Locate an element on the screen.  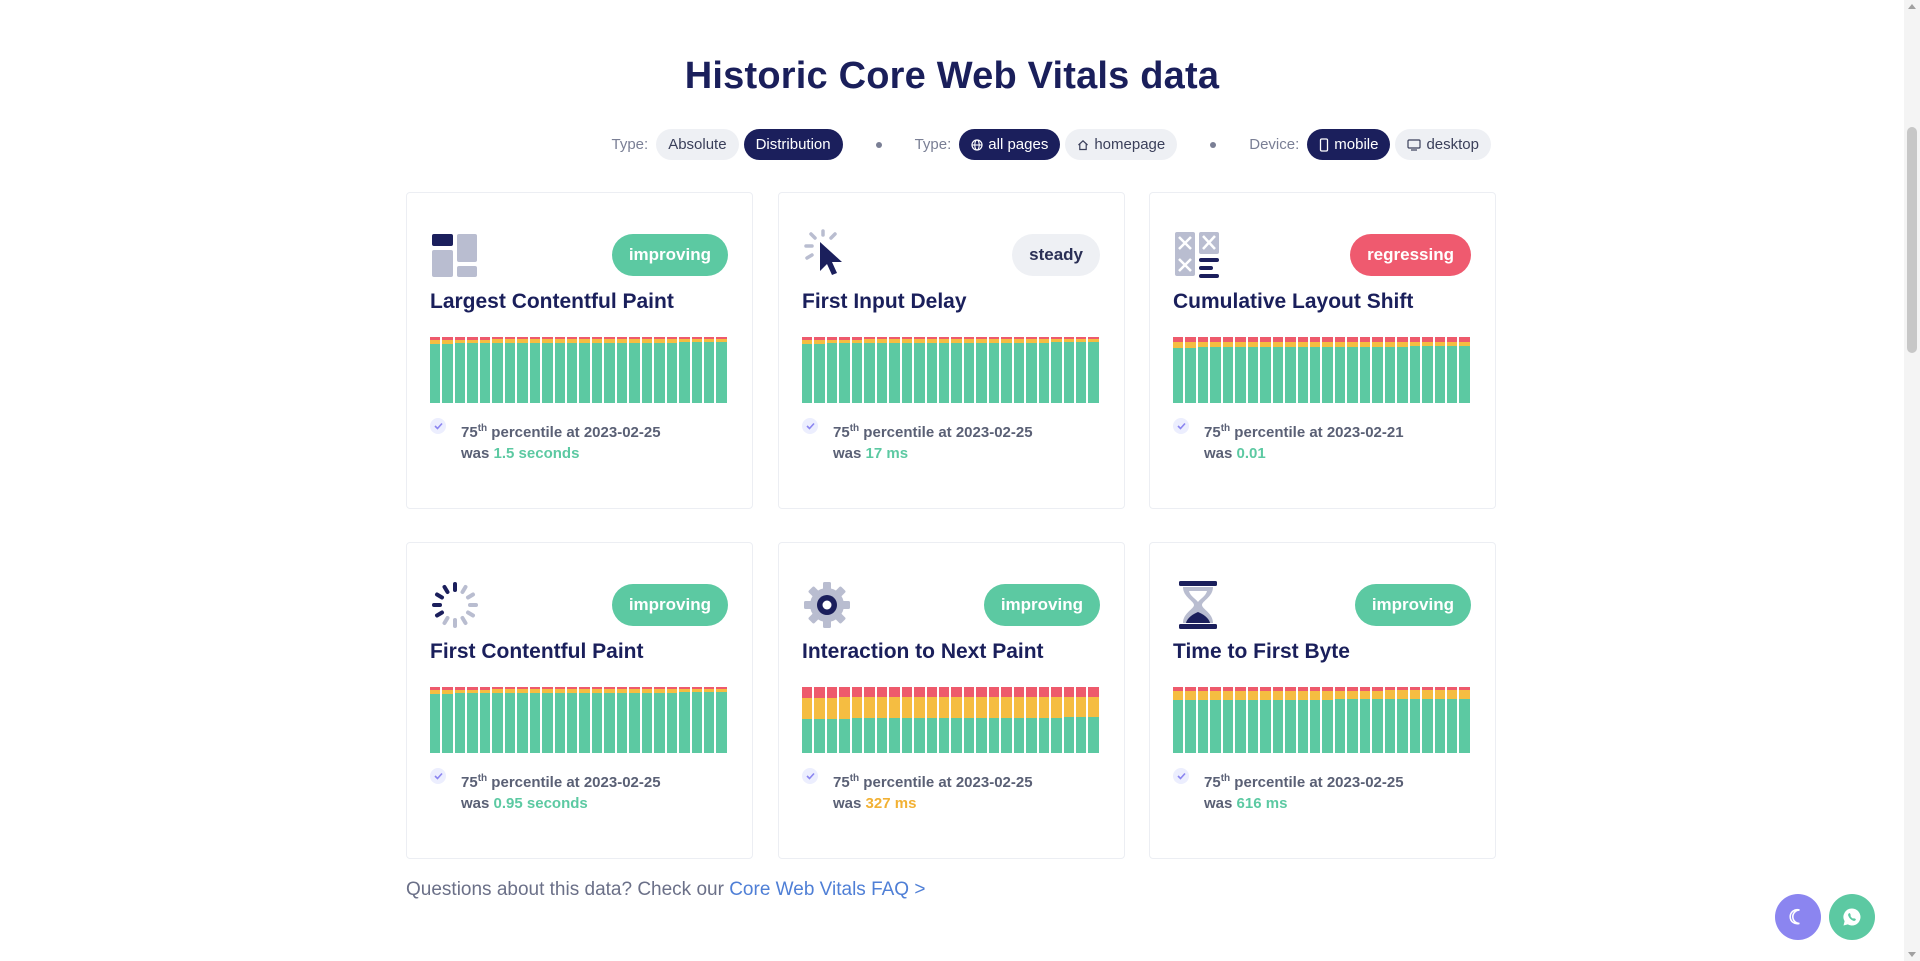
scrollbar is located at coordinates (1912, 480).